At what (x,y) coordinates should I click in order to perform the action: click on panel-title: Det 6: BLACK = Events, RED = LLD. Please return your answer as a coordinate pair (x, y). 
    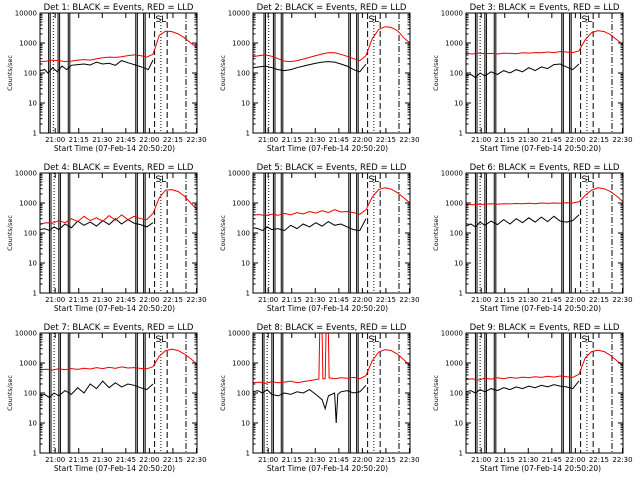
    Looking at the image, I should click on (545, 168).